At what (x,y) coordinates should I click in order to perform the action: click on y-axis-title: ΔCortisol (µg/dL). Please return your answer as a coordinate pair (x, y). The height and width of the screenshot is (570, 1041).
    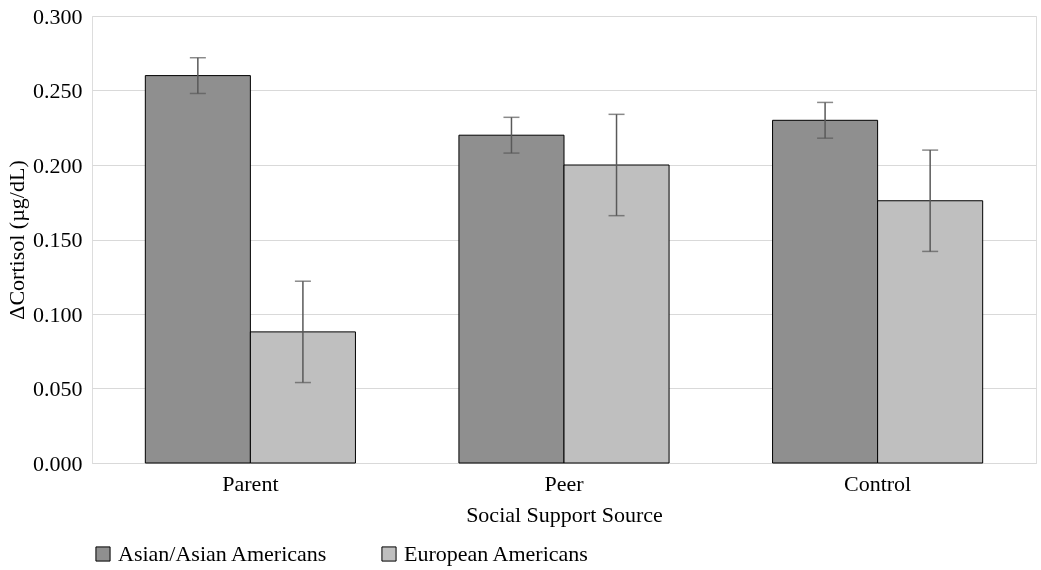
    Looking at the image, I should click on (16, 240).